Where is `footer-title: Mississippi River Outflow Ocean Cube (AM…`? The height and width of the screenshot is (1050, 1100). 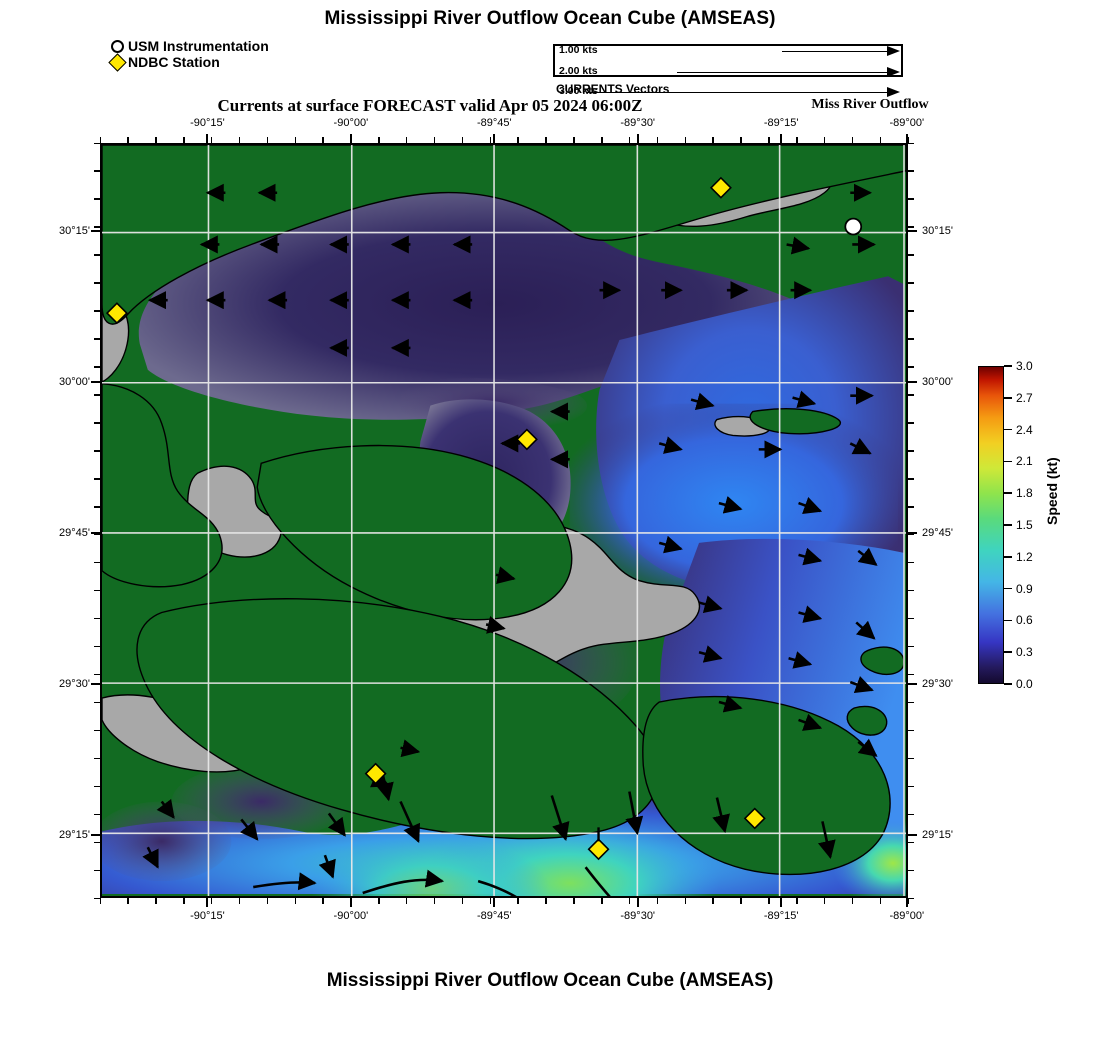
footer-title: Mississippi River Outflow Ocean Cube (AM… is located at coordinates (550, 980).